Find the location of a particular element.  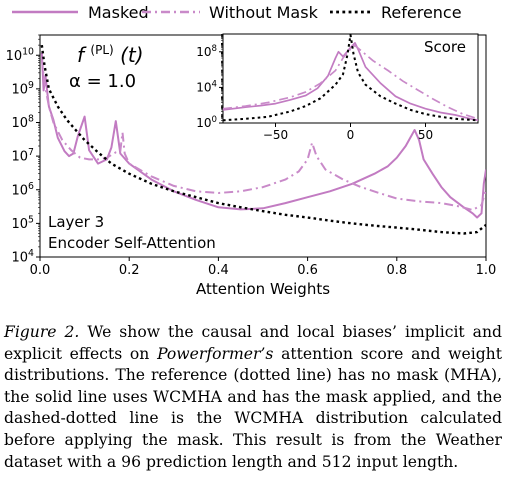

encoder-annotation: Encoder Self-Attention is located at coordinates (132, 243).